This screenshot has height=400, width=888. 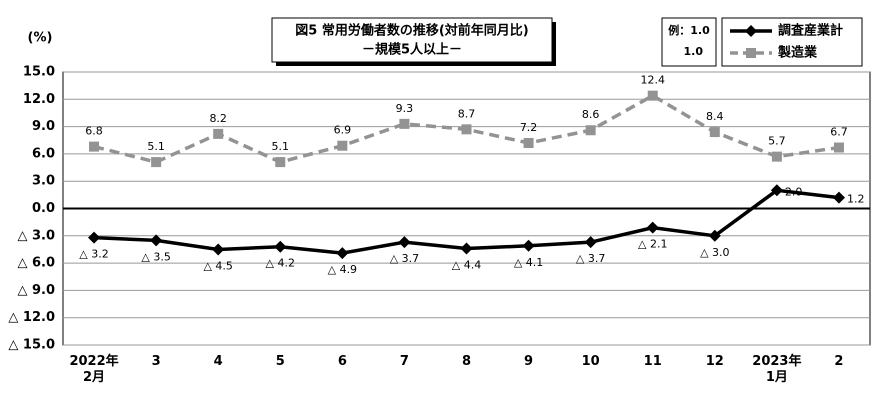 What do you see at coordinates (36, 290) in the screenshot?
I see `y-tick-label: △ 9.0` at bounding box center [36, 290].